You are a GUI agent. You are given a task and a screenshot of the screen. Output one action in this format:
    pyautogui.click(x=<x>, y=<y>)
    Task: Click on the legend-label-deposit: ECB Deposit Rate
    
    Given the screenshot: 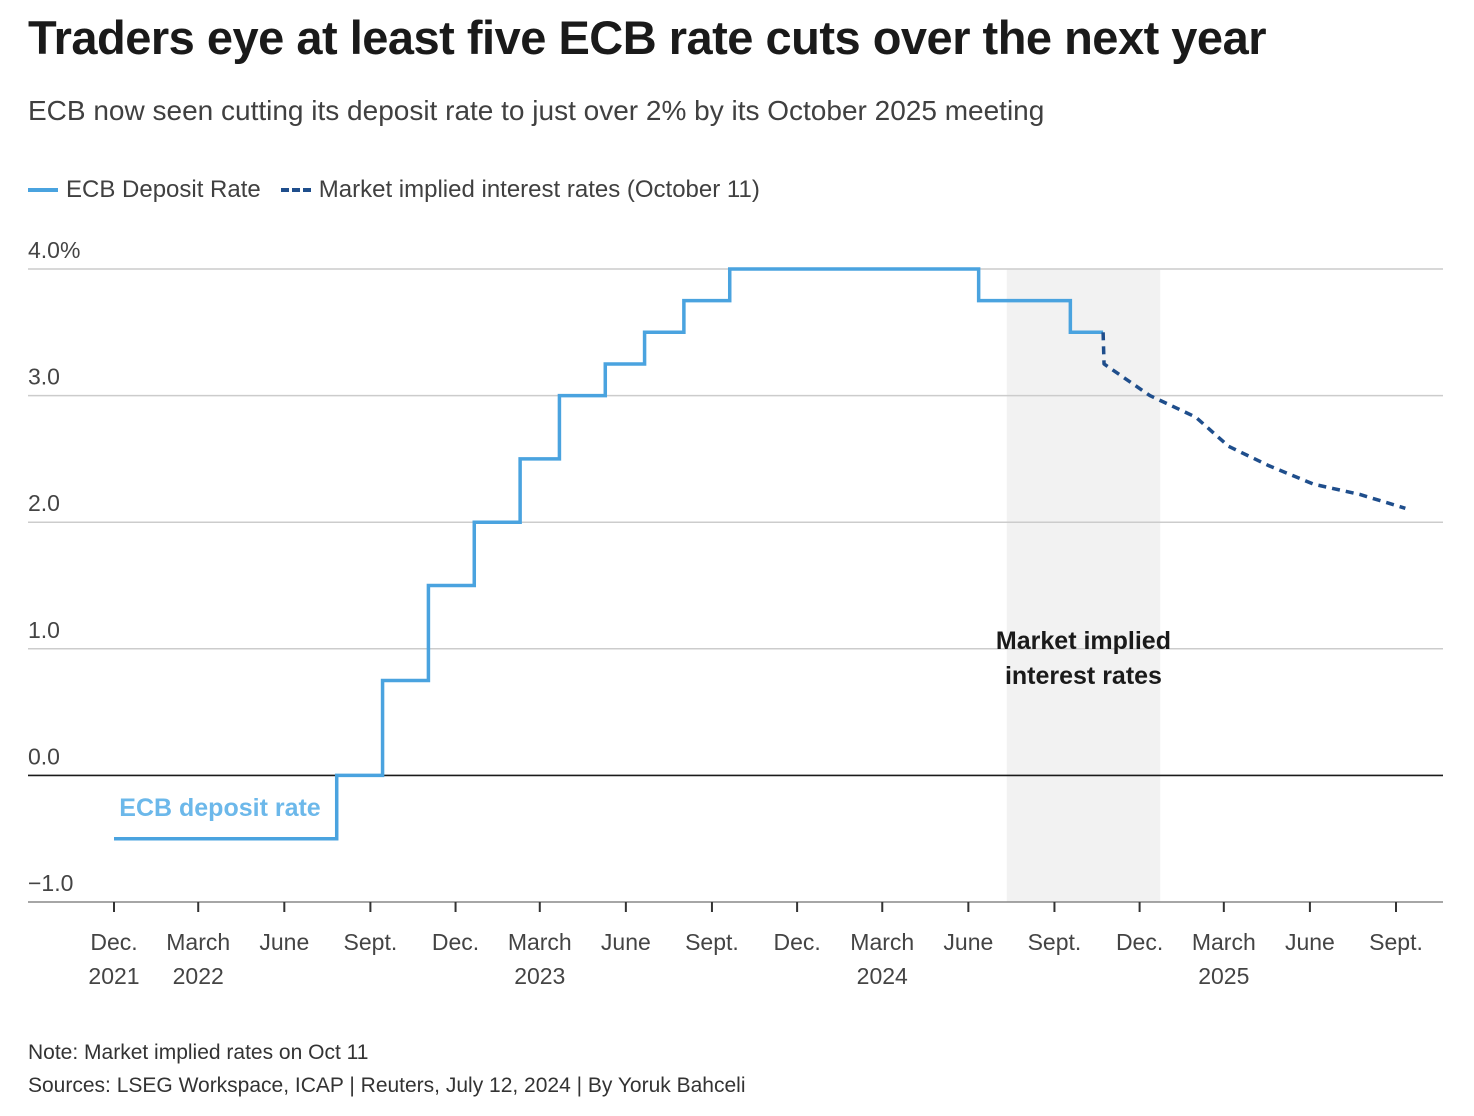 What is the action you would take?
    pyautogui.click(x=163, y=189)
    